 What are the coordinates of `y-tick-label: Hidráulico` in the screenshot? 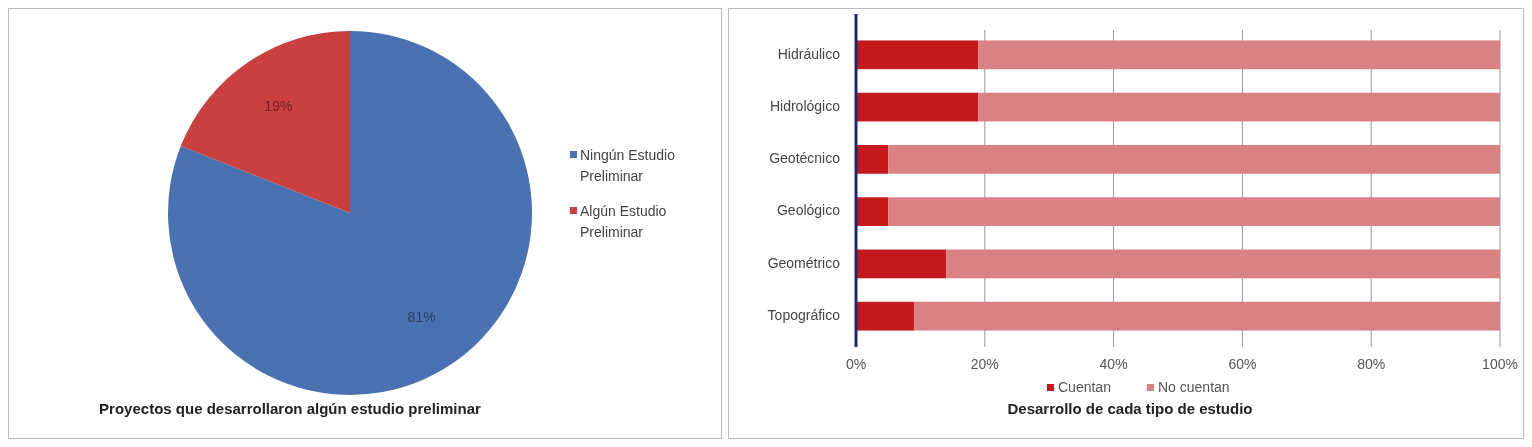 It's located at (809, 53).